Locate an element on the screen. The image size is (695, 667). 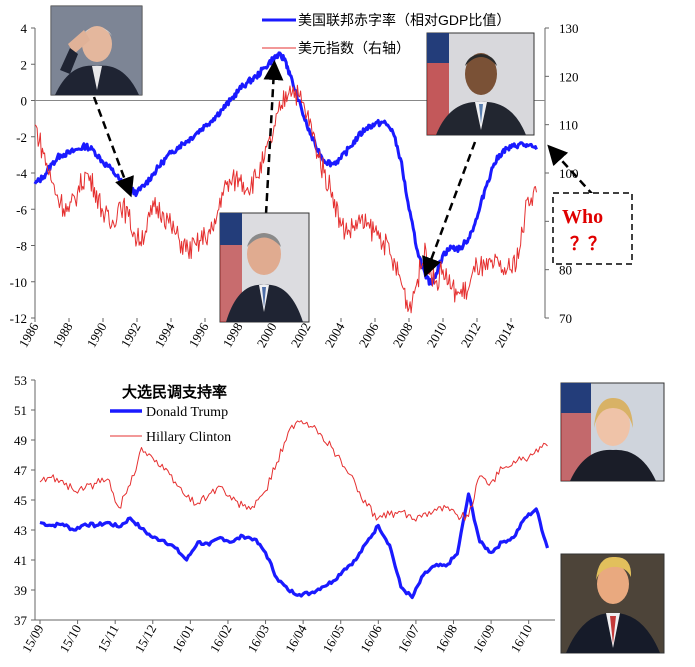
legend-label-trump: Donald Trump is located at coordinates (187, 412).